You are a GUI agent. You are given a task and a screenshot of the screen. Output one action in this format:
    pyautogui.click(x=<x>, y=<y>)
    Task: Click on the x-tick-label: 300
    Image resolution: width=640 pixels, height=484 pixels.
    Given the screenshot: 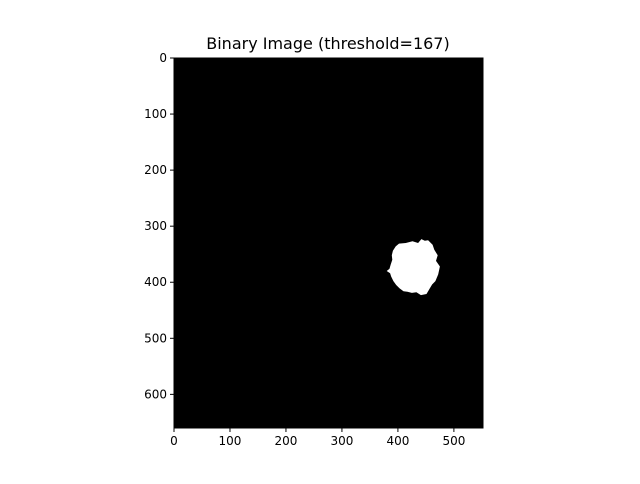 What is the action you would take?
    pyautogui.click(x=341, y=441)
    